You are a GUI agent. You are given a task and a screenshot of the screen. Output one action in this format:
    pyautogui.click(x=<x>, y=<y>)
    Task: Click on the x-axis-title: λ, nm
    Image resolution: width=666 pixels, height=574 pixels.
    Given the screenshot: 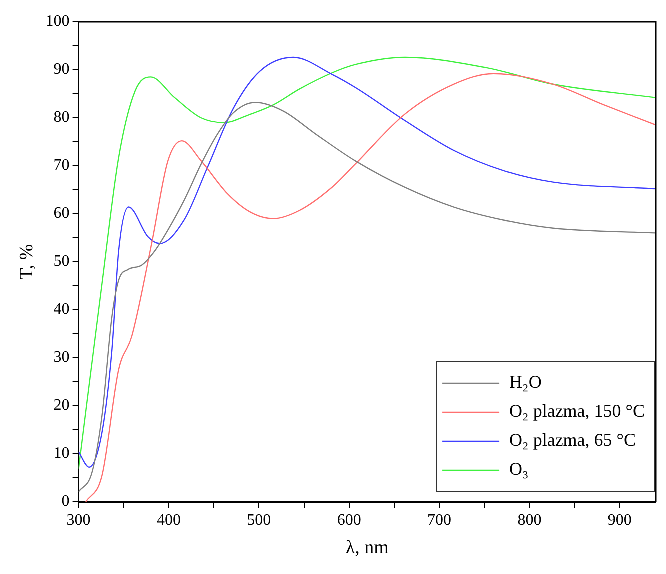 What is the action you would take?
    pyautogui.click(x=368, y=548)
    